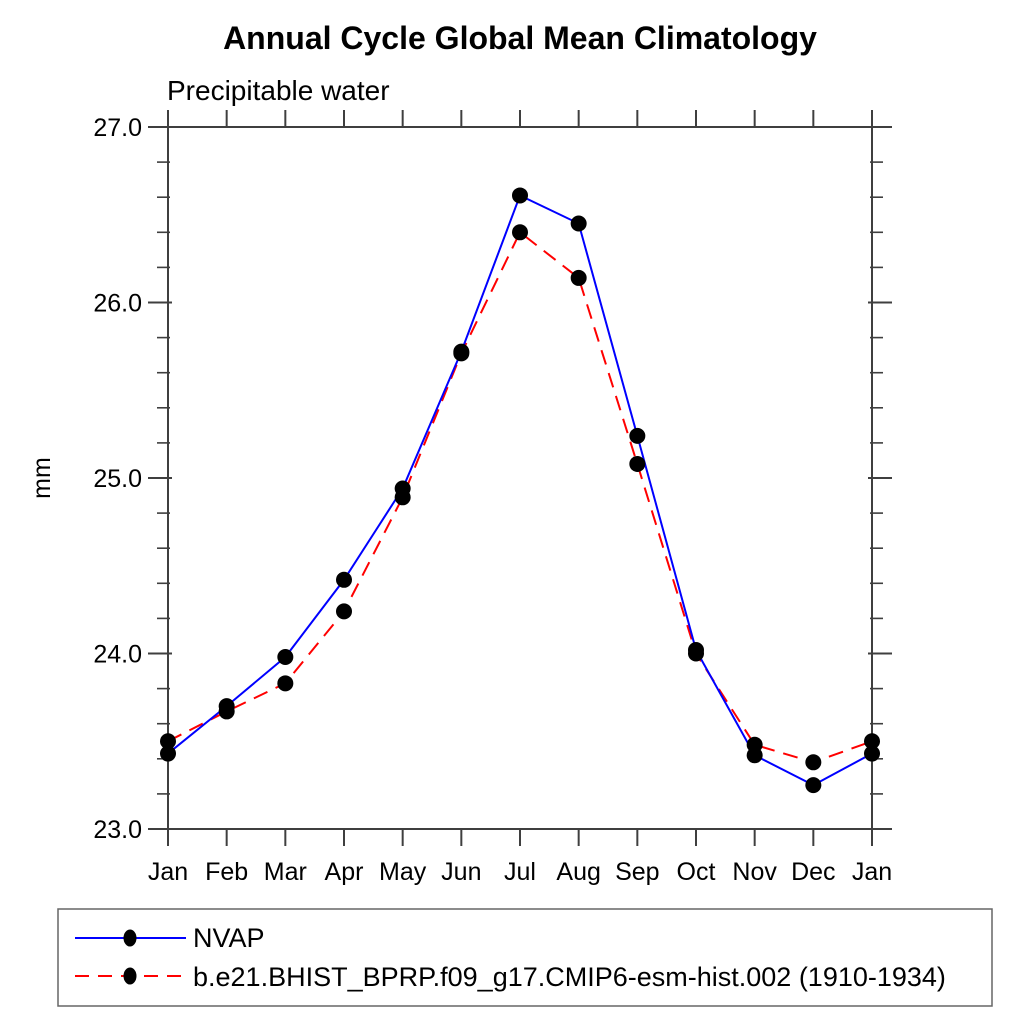 The width and height of the screenshot is (1024, 1024). Describe the element at coordinates (117, 304) in the screenshot. I see `y-tick-label: 26.0` at that location.